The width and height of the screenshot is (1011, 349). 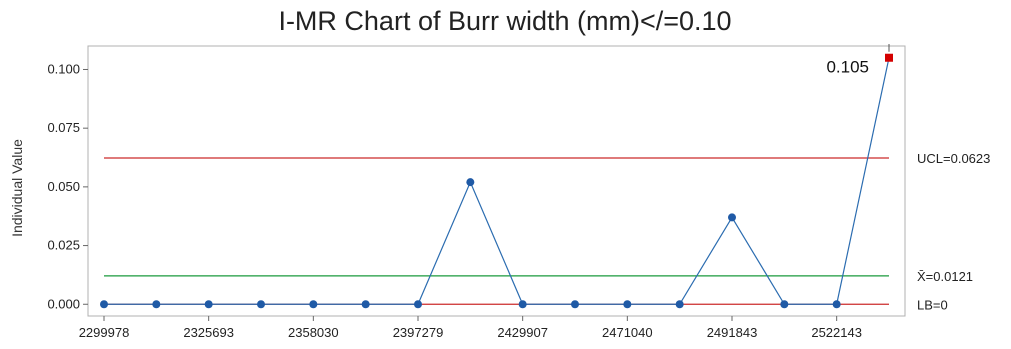 What do you see at coordinates (522, 332) in the screenshot?
I see `x-tick-label: 2429907` at bounding box center [522, 332].